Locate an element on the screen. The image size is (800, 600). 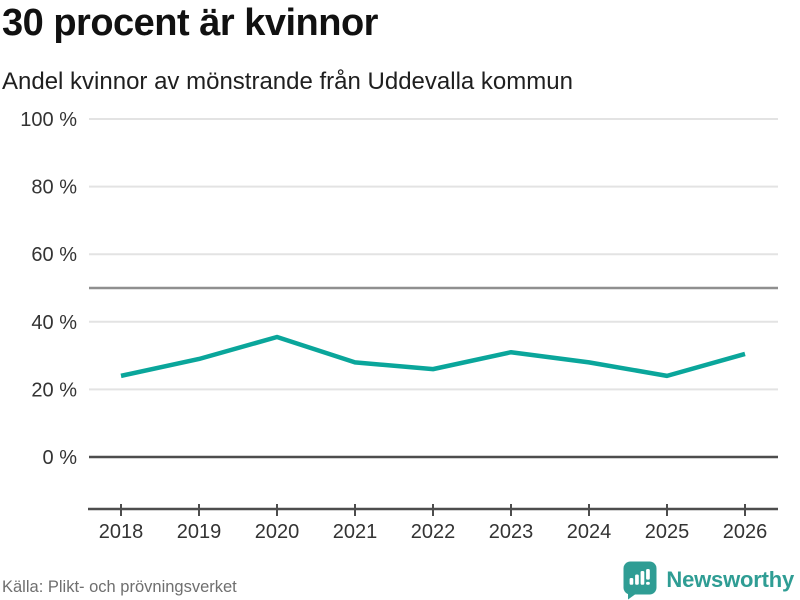
bar-chart-speech-bubble-icon is located at coordinates (640, 580).